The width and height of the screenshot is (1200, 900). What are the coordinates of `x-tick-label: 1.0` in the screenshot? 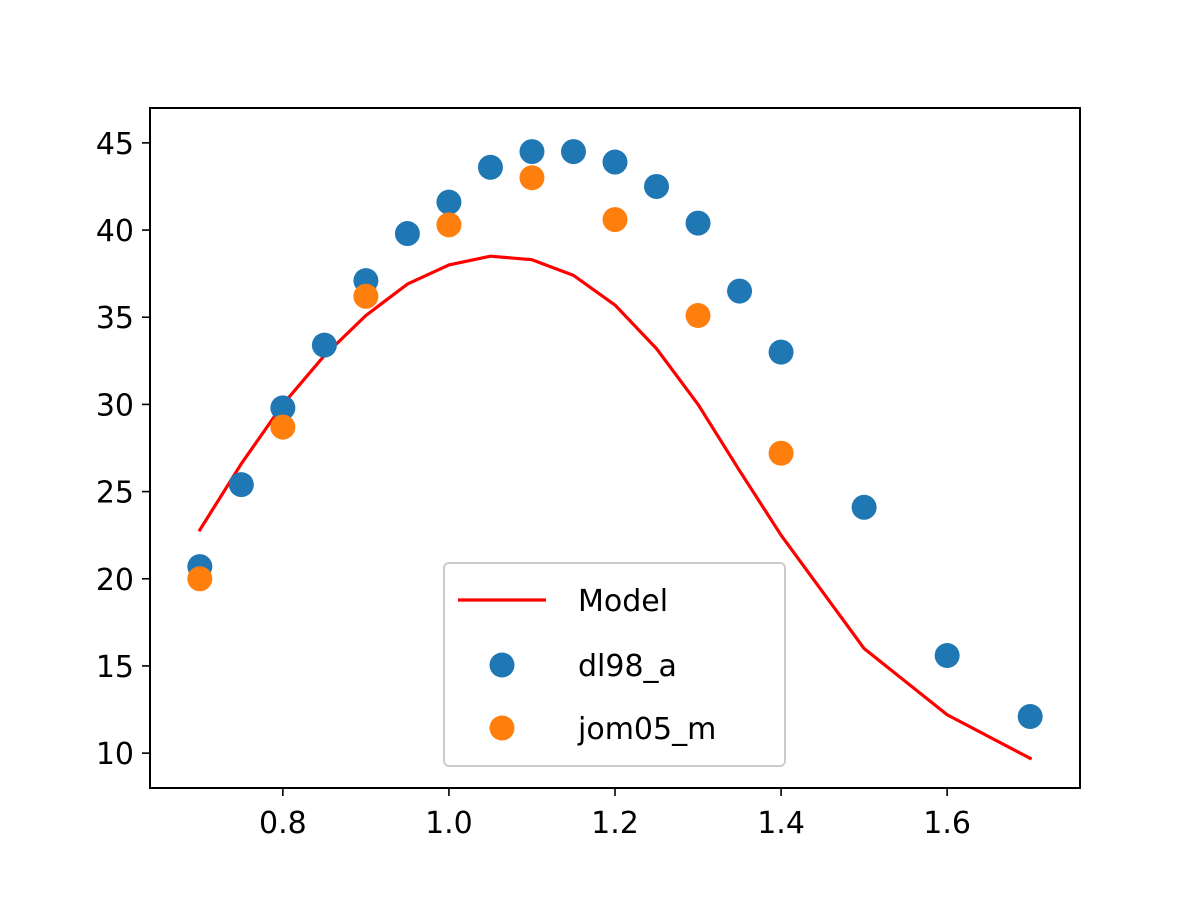 It's located at (449, 823).